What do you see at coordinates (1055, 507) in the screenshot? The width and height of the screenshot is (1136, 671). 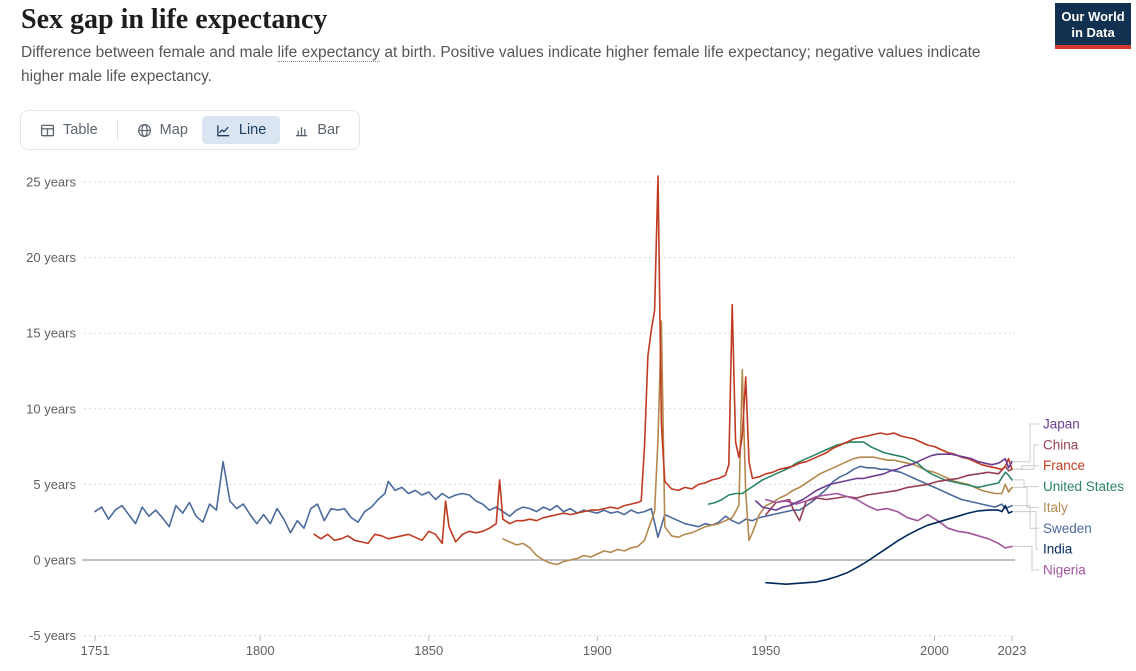 I see `legend-label-italy: Italy` at bounding box center [1055, 507].